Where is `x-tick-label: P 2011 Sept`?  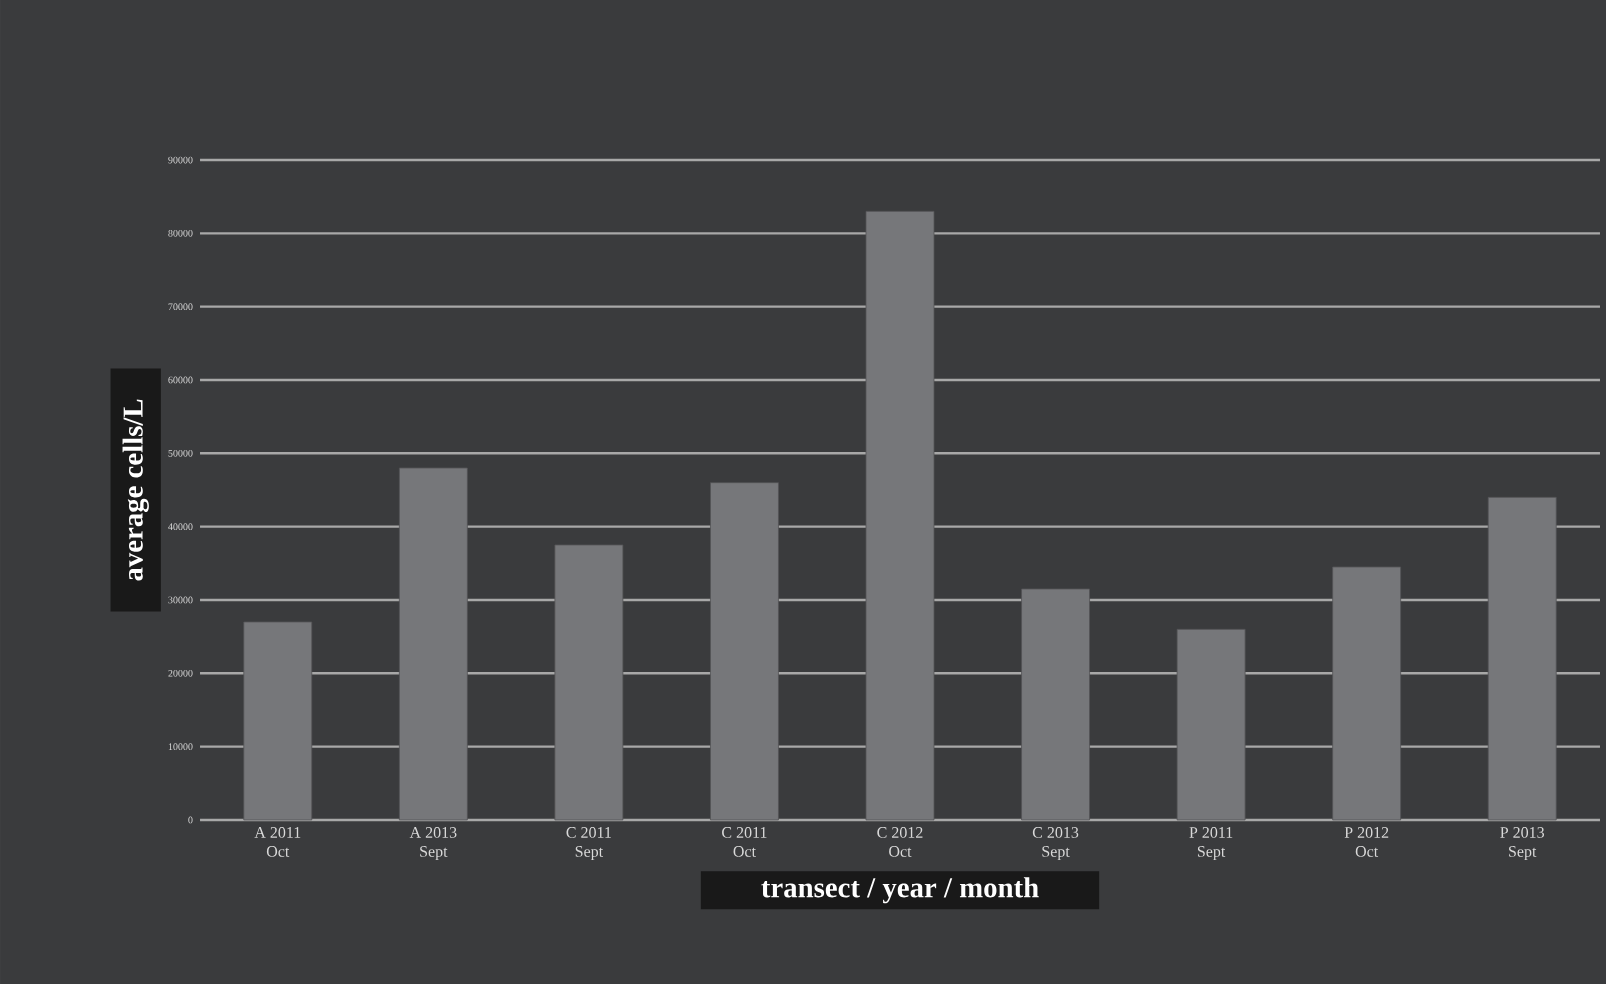
x-tick-label: P 2011 Sept is located at coordinates (1211, 844).